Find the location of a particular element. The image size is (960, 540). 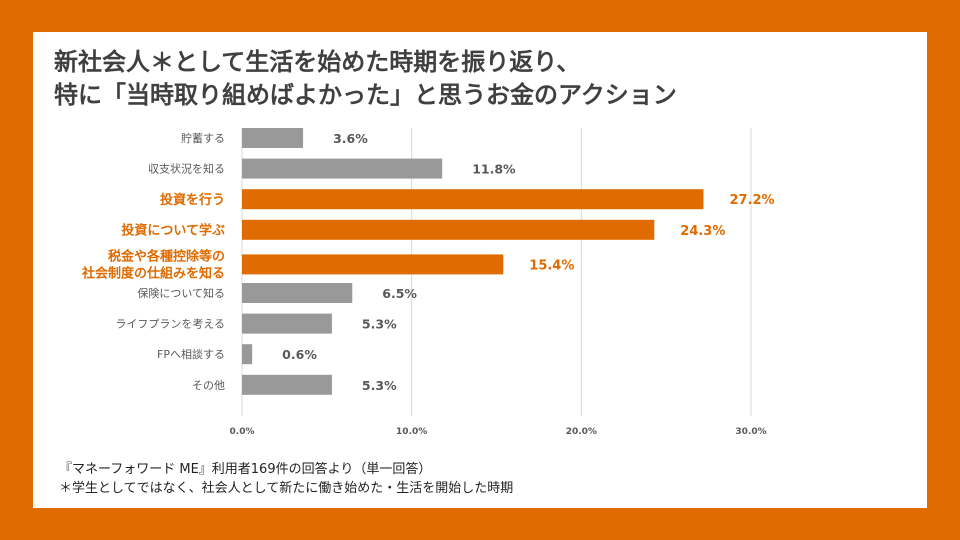

category-label: 投資を行う is located at coordinates (192, 200).